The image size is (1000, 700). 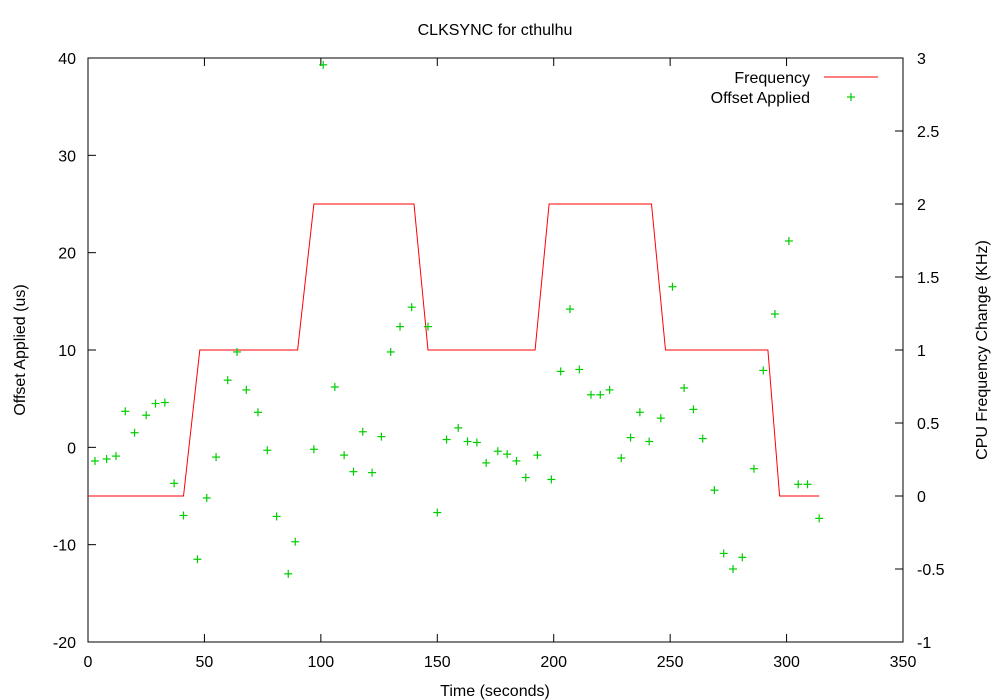 What do you see at coordinates (67, 156) in the screenshot?
I see `y-tick-label: 30` at bounding box center [67, 156].